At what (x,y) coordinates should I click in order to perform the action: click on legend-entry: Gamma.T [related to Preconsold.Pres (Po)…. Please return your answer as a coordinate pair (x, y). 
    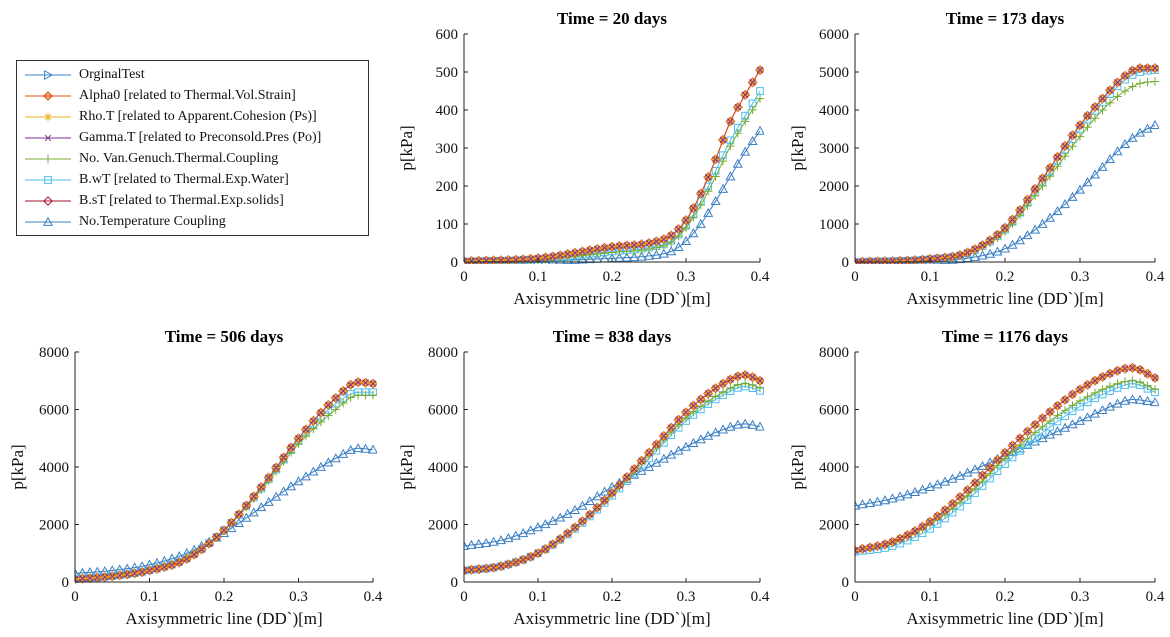
    Looking at the image, I should click on (192, 137).